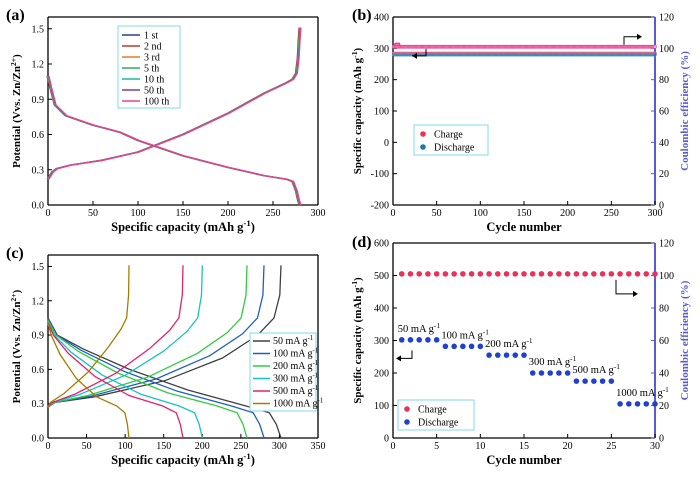  What do you see at coordinates (381, 276) in the screenshot?
I see `y-tick-label: 500` at bounding box center [381, 276].